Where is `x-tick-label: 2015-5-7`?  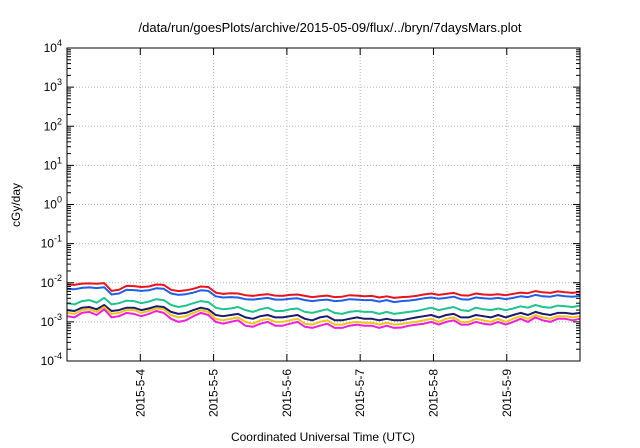 x-tick-label: 2015-5-7 is located at coordinates (360, 393).